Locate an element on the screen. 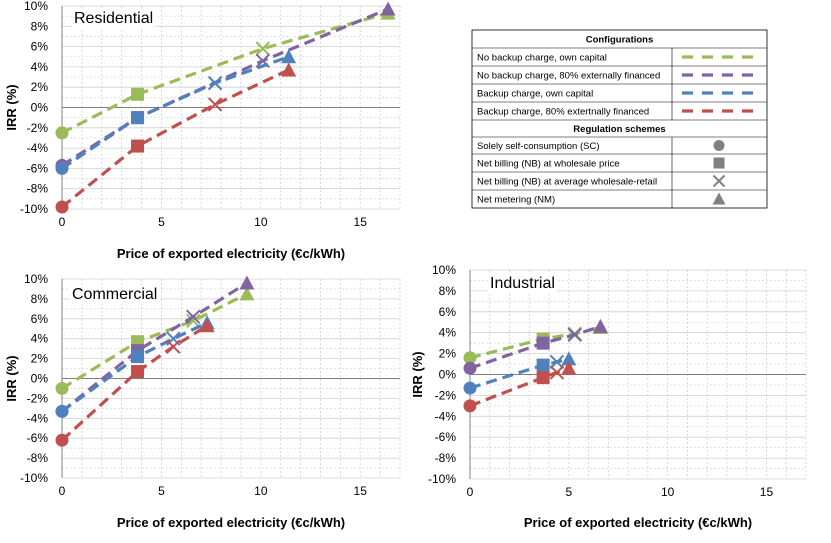 The height and width of the screenshot is (543, 831). legend-box is located at coordinates (619, 119).